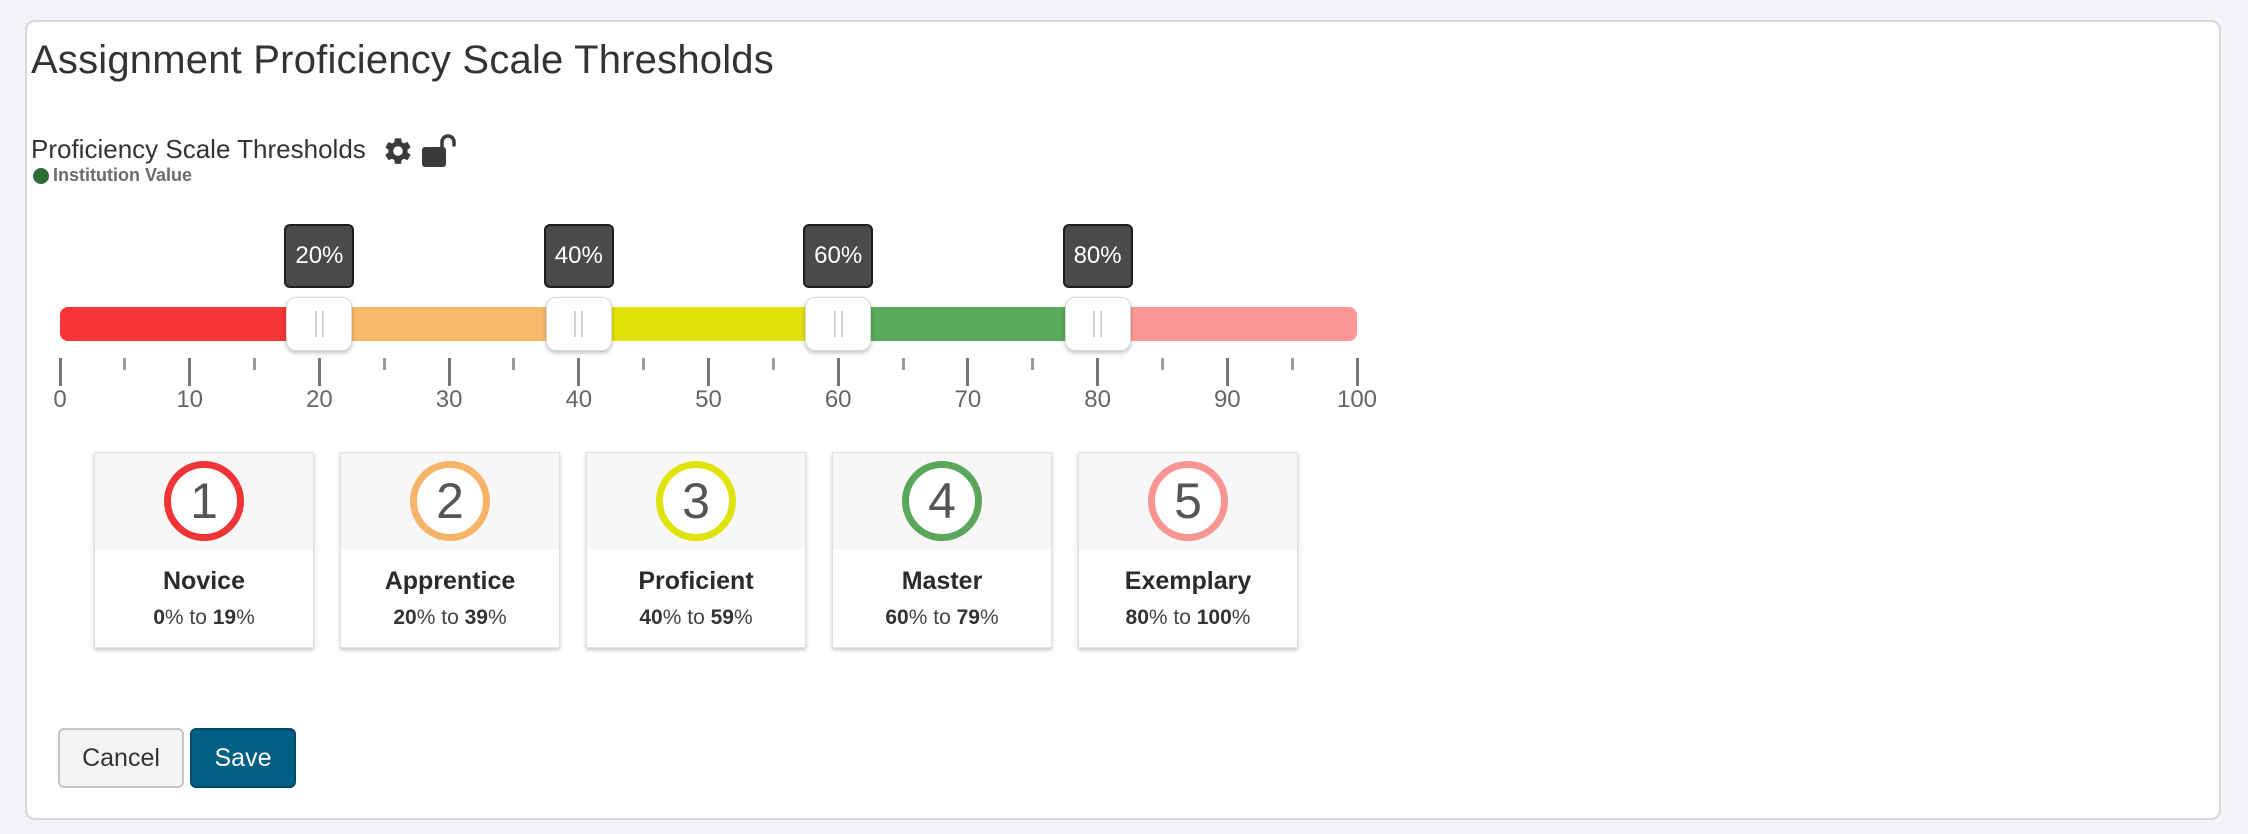  I want to click on institution-value-indicator: Institution Value, so click(112, 175).